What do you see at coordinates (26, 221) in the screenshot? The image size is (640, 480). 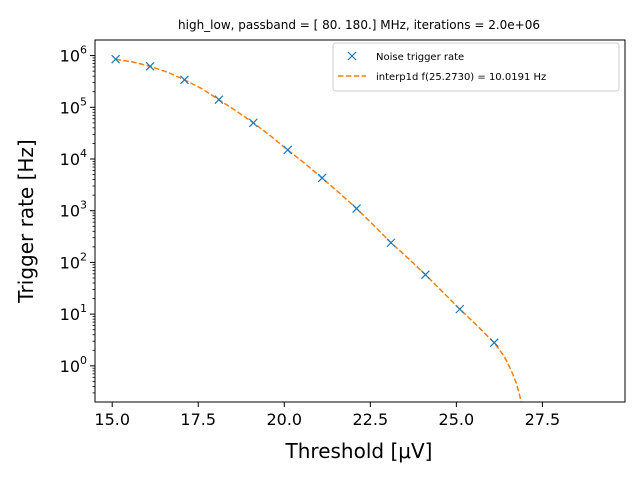 I see `y-axis-title: Trigger rate [Hz]` at bounding box center [26, 221].